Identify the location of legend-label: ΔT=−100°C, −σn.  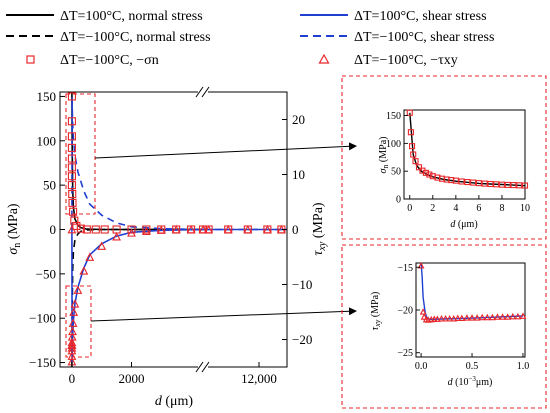
(109, 60).